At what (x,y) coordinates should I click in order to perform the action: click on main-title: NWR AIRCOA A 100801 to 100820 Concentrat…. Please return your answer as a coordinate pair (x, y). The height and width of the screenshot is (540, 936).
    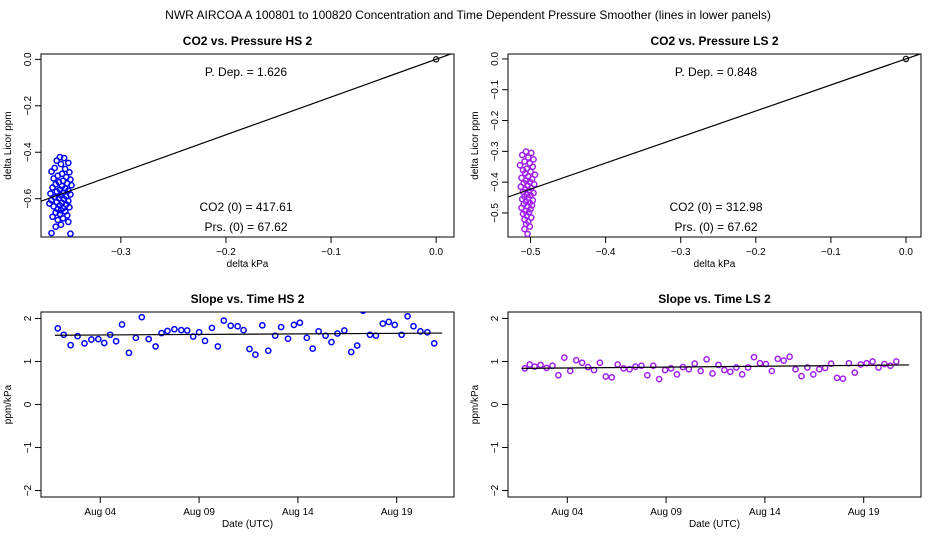
    Looking at the image, I should click on (468, 15).